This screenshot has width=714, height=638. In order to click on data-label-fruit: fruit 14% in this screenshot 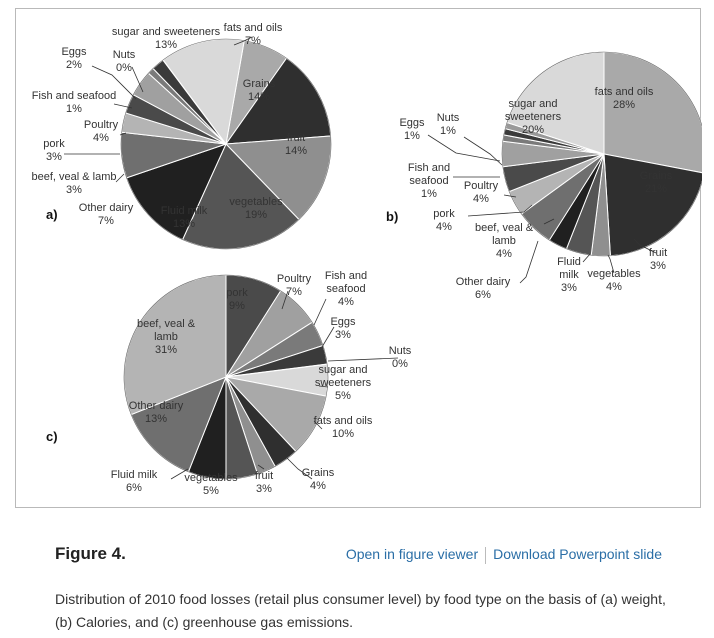, I will do `click(296, 144)`.